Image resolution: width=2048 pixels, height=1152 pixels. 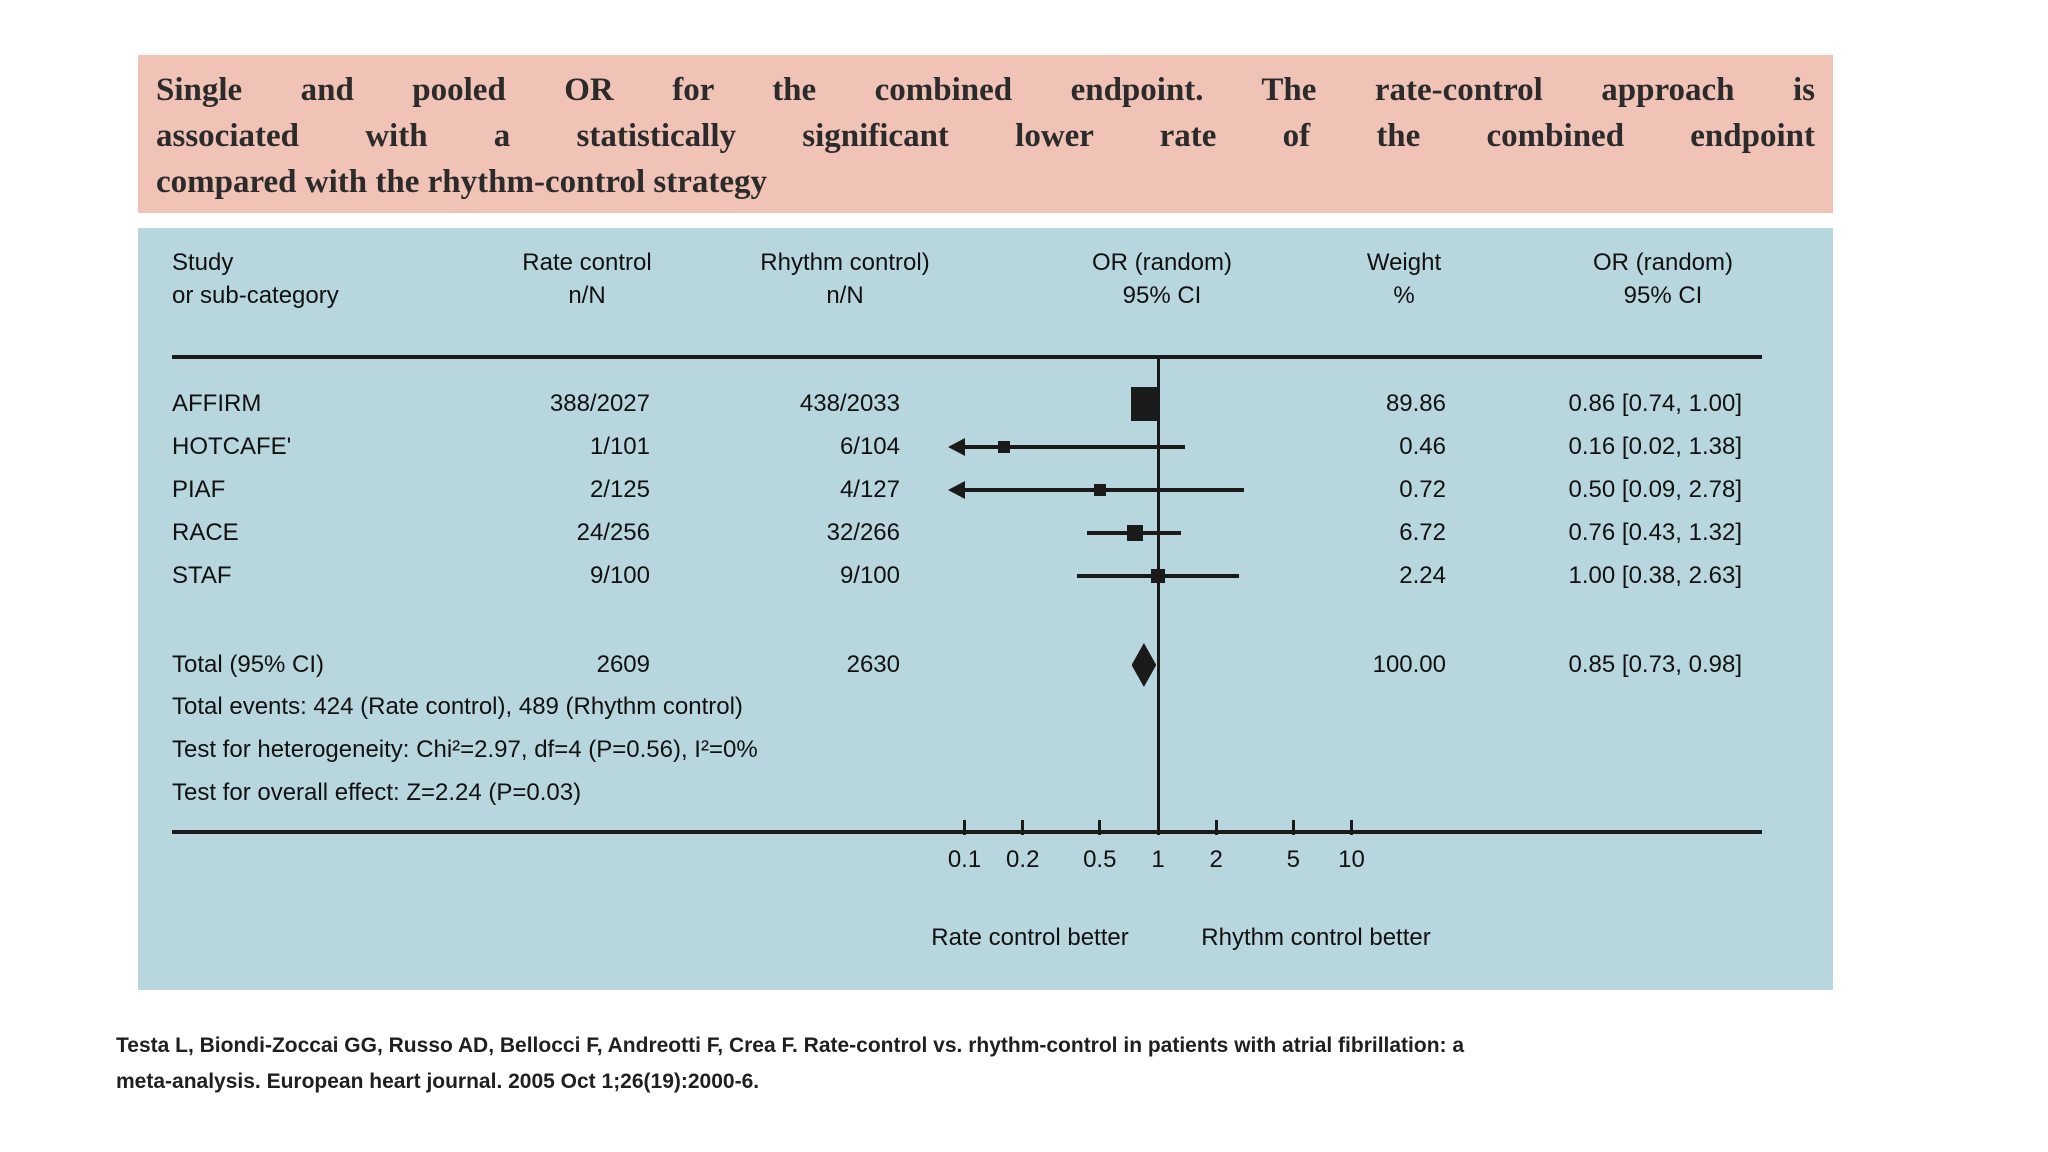 I want to click on axis-tick-label: 0.5, so click(x=1100, y=859).